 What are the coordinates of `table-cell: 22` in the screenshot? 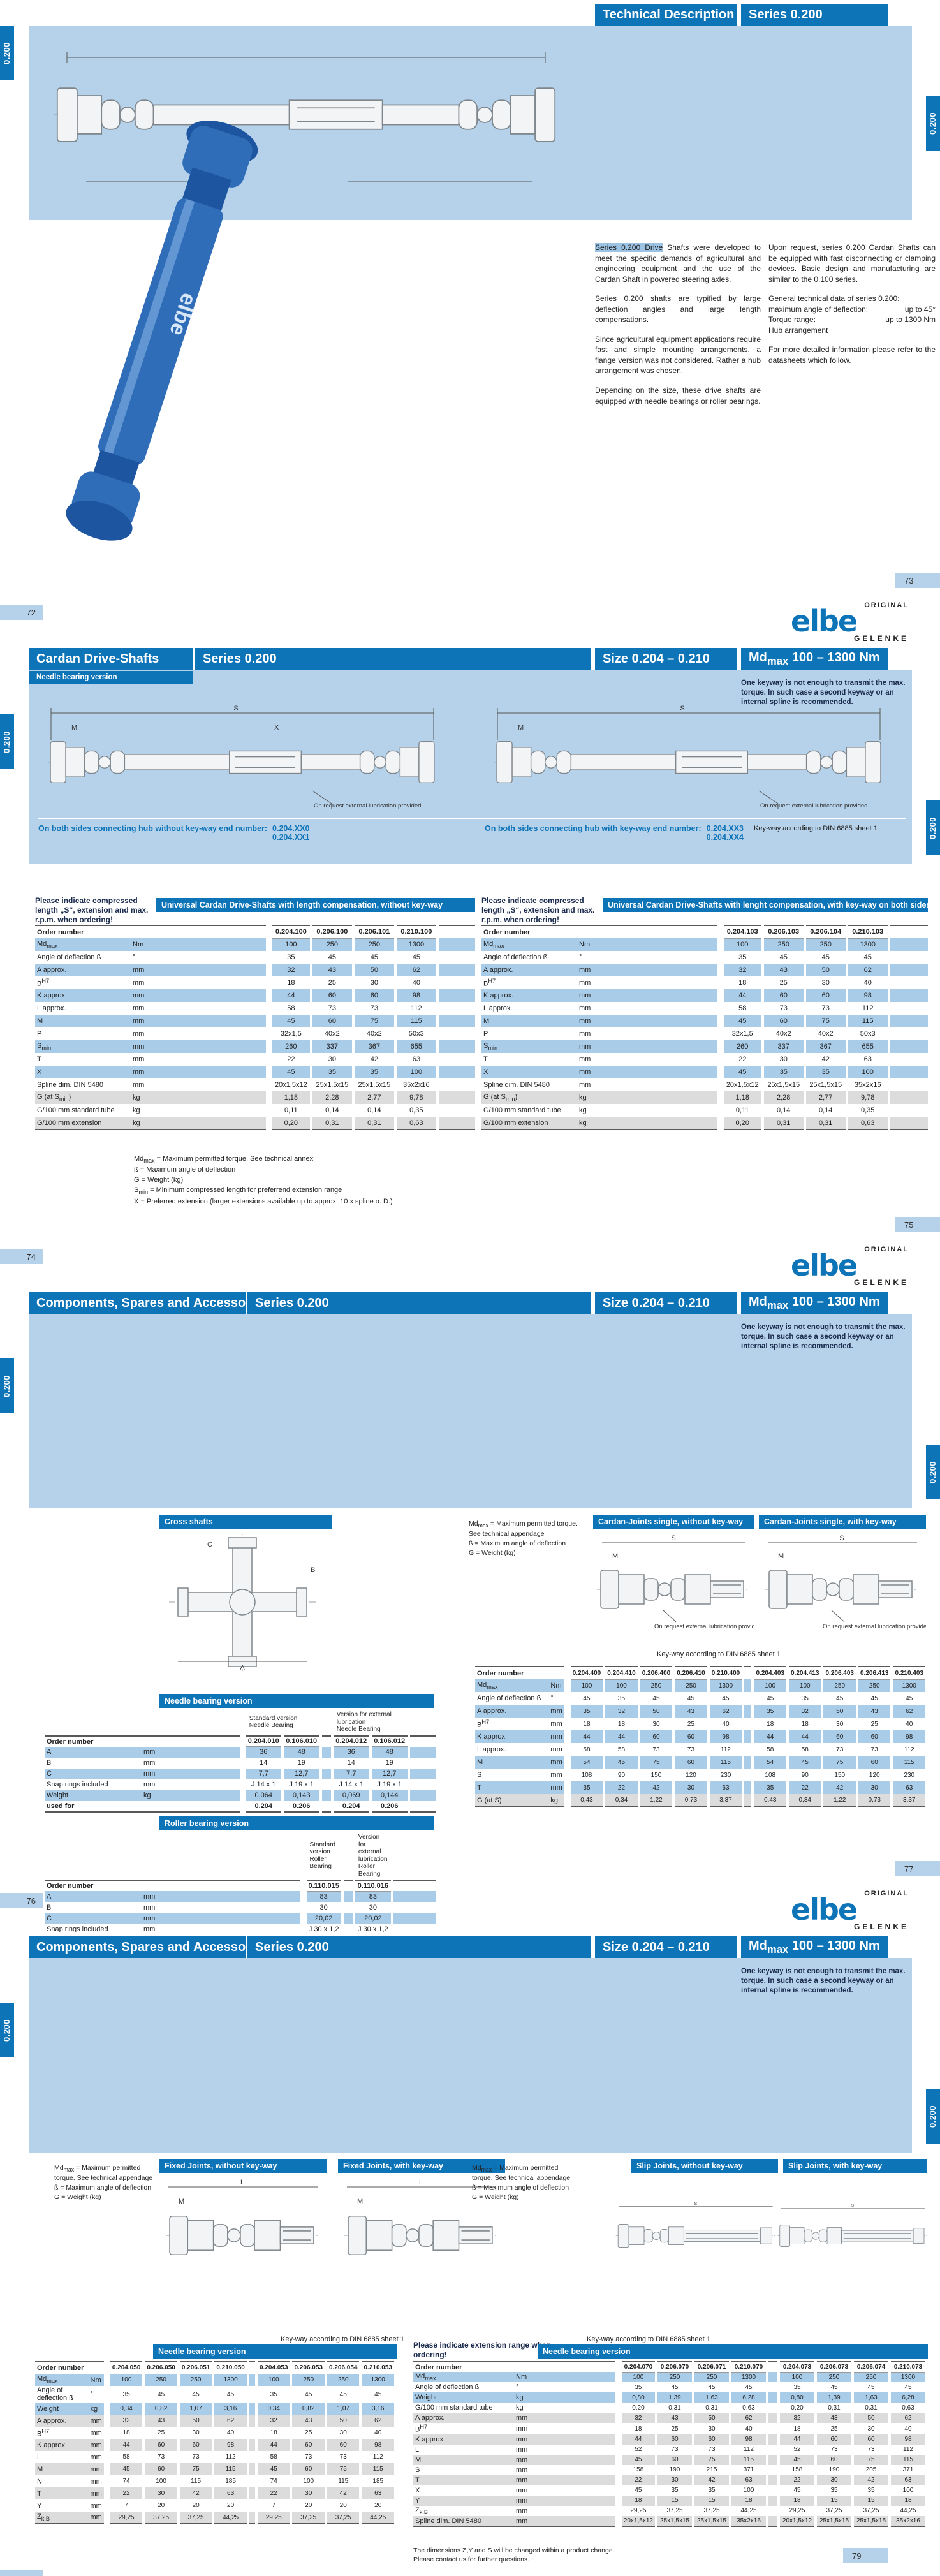 It's located at (290, 1059).